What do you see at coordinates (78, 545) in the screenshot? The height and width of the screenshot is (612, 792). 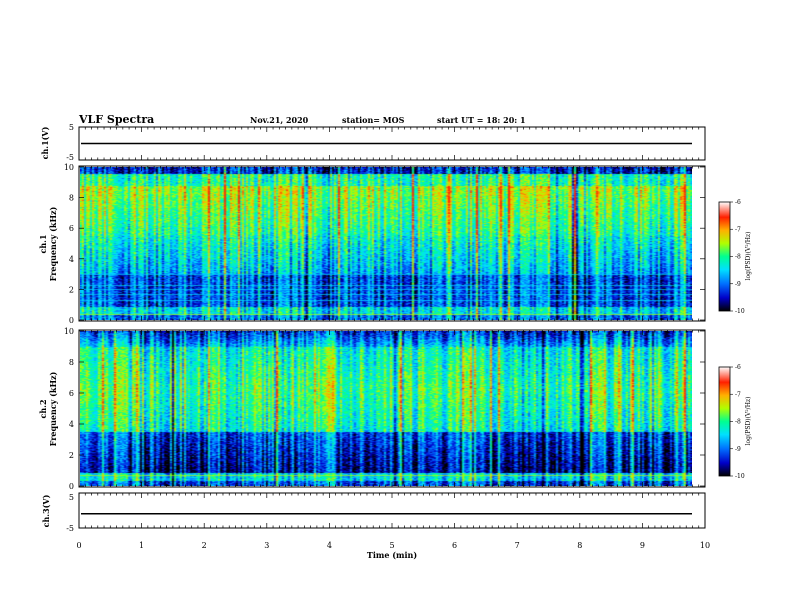 I see `time-tick-label: 0` at bounding box center [78, 545].